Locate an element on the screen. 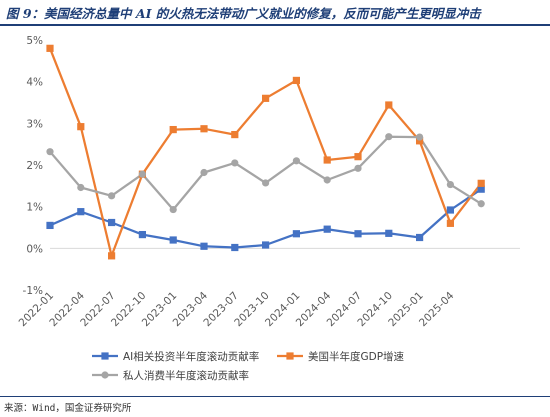 Image resolution: width=550 pixels, height=417 pixels. y-tick-label: 1% is located at coordinates (34, 208).